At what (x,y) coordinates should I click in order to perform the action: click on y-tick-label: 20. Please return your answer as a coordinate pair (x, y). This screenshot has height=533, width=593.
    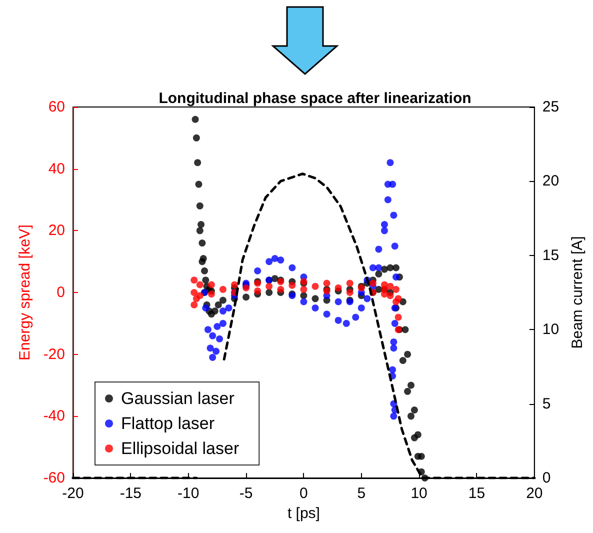
    Looking at the image, I should click on (56, 231).